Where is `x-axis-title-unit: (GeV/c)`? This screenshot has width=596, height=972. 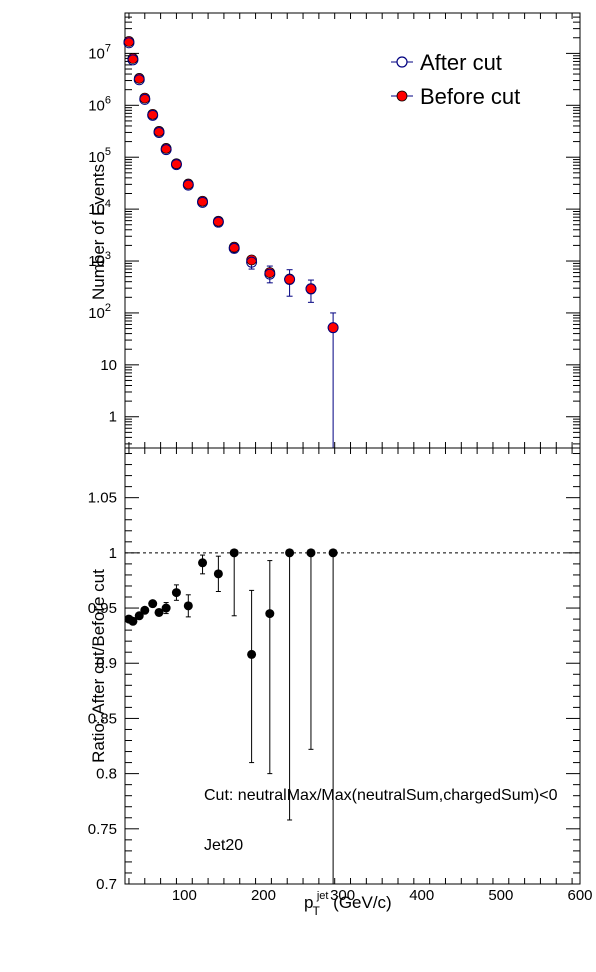
x-axis-title-unit: (GeV/c) is located at coordinates (359, 902).